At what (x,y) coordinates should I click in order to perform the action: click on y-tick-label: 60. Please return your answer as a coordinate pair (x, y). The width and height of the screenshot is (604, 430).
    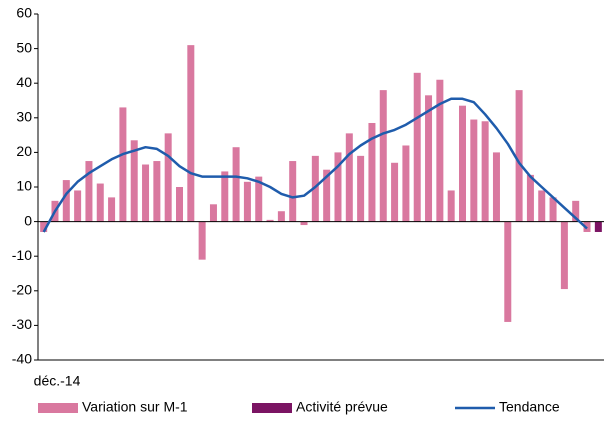
    Looking at the image, I should click on (24, 13).